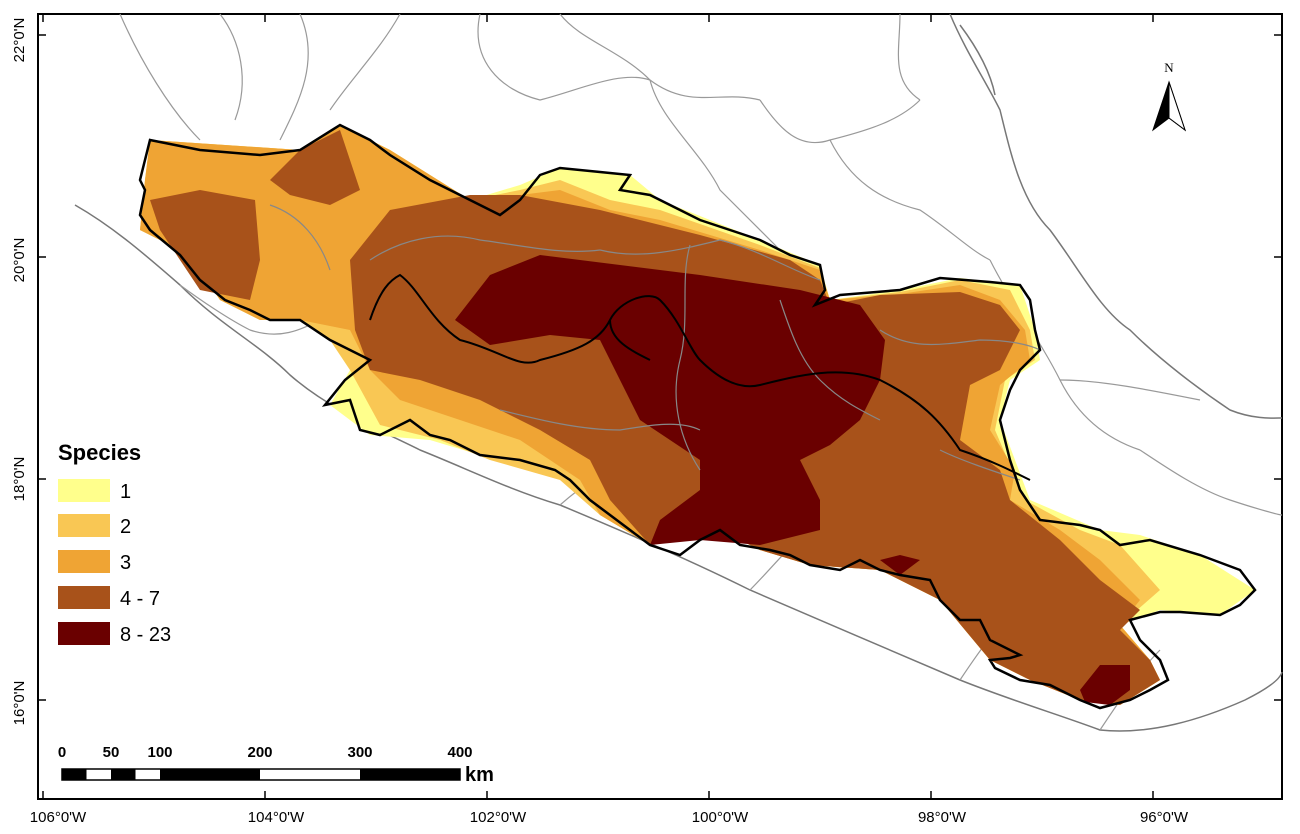 The width and height of the screenshot is (1300, 834). I want to click on legend-item-1: 1, so click(94, 491).